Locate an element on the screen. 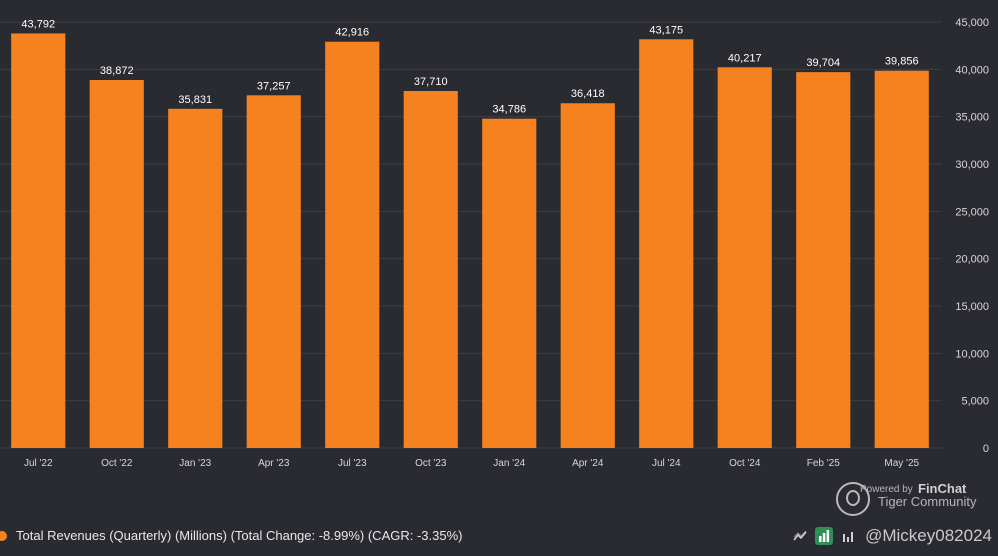 The width and height of the screenshot is (998, 556). bar-value-label: 39,856 is located at coordinates (902, 62).